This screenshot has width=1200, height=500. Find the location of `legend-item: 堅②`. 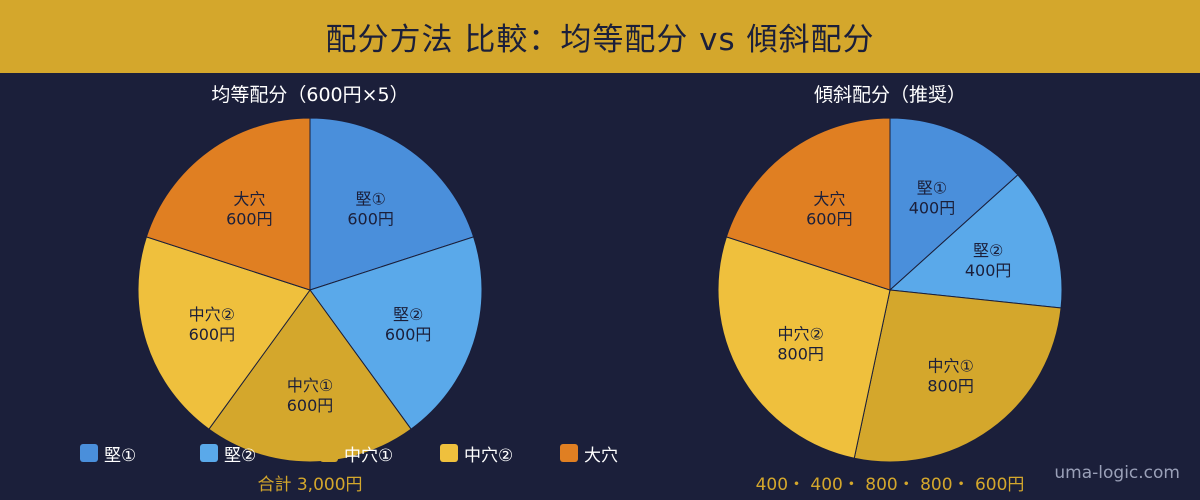

legend-item: 堅② is located at coordinates (228, 453).